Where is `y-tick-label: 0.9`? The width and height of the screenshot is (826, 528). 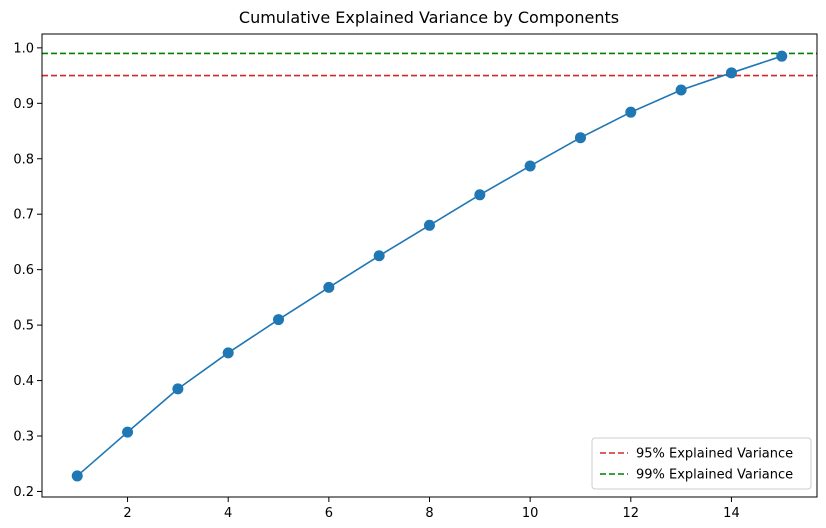
y-tick-label: 0.9 is located at coordinates (23, 104).